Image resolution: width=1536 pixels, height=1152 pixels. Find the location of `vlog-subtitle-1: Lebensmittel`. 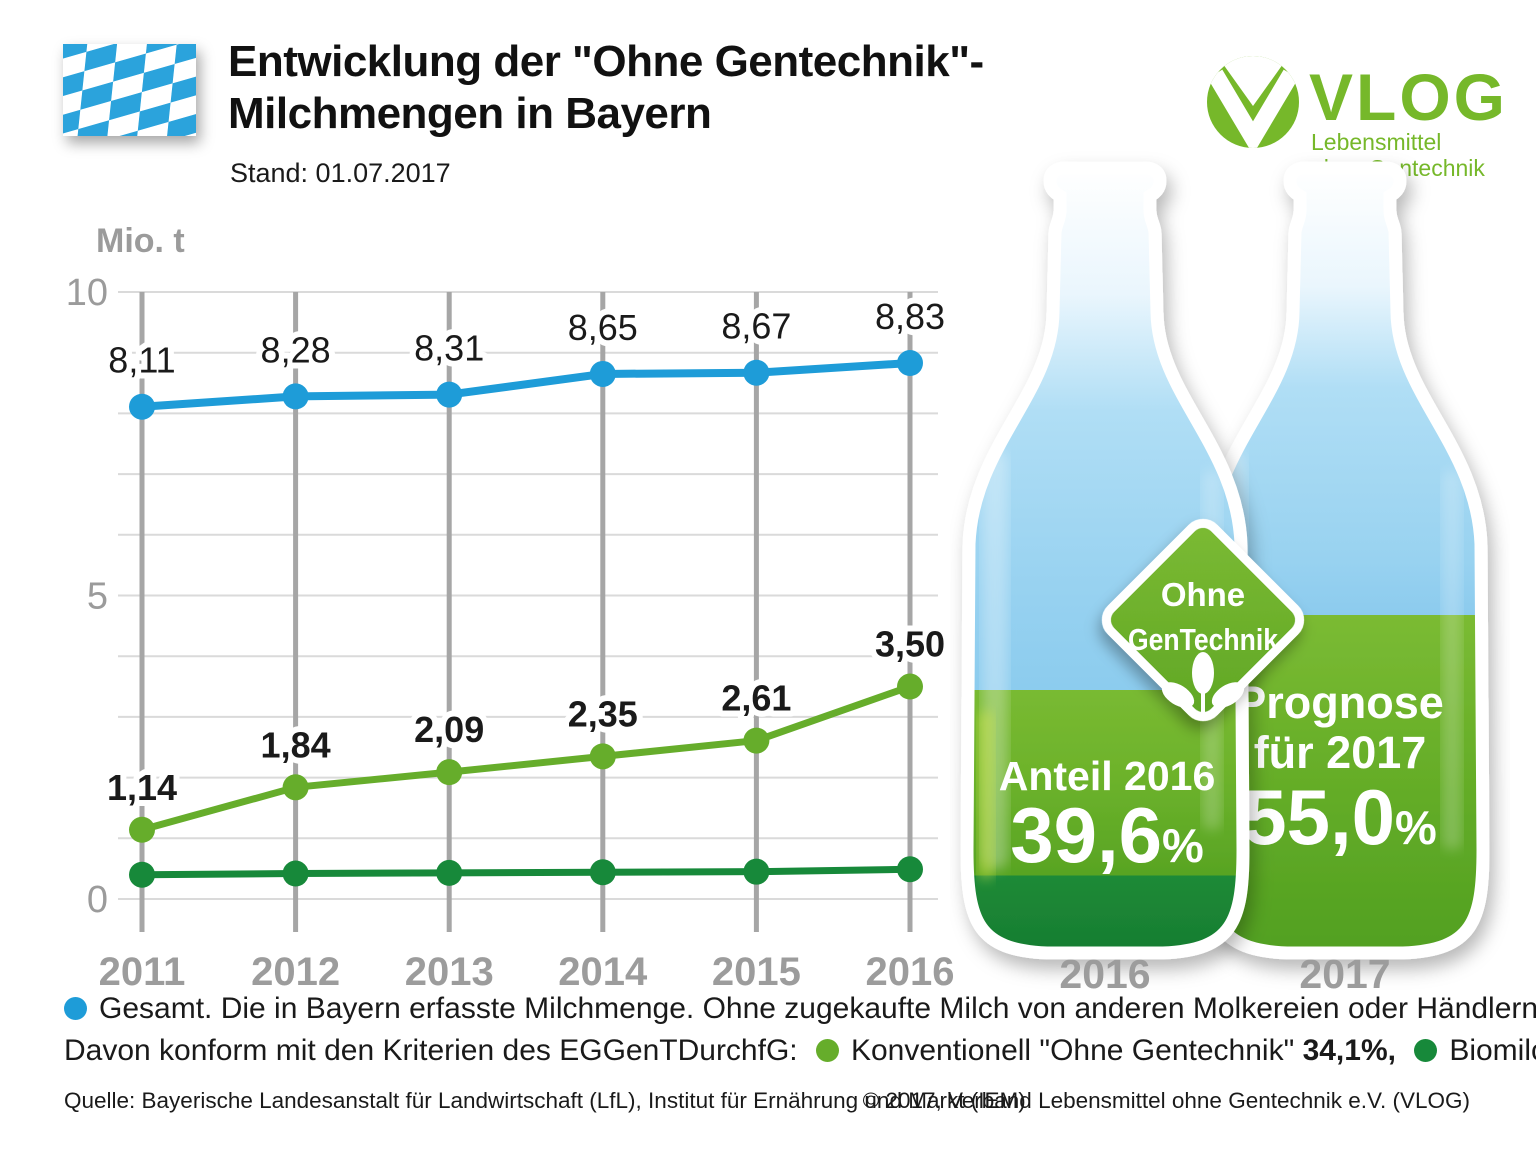

vlog-subtitle-1: Lebensmittel is located at coordinates (1376, 142).